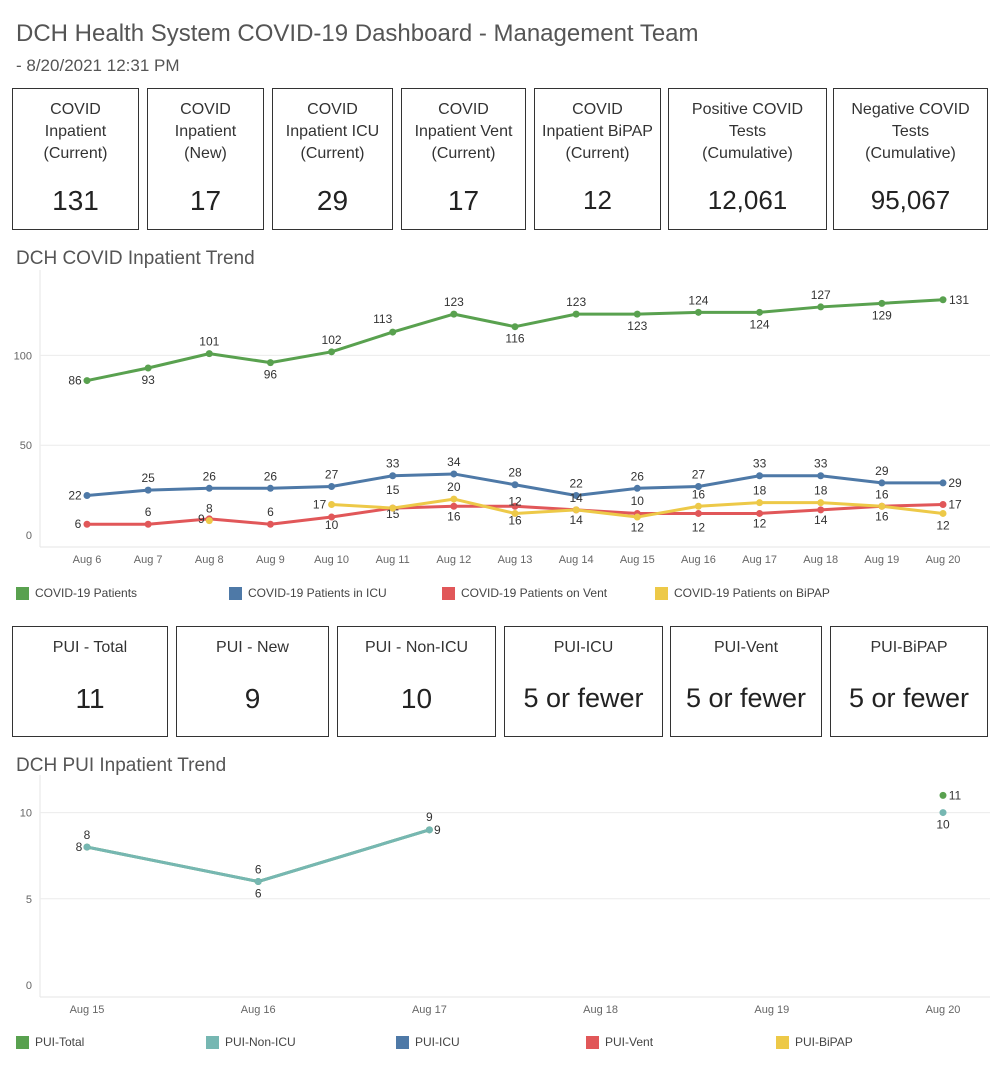  Describe the element at coordinates (121, 765) in the screenshot. I see `pui-section-title: DCH PUI Inpatient Trend` at that location.